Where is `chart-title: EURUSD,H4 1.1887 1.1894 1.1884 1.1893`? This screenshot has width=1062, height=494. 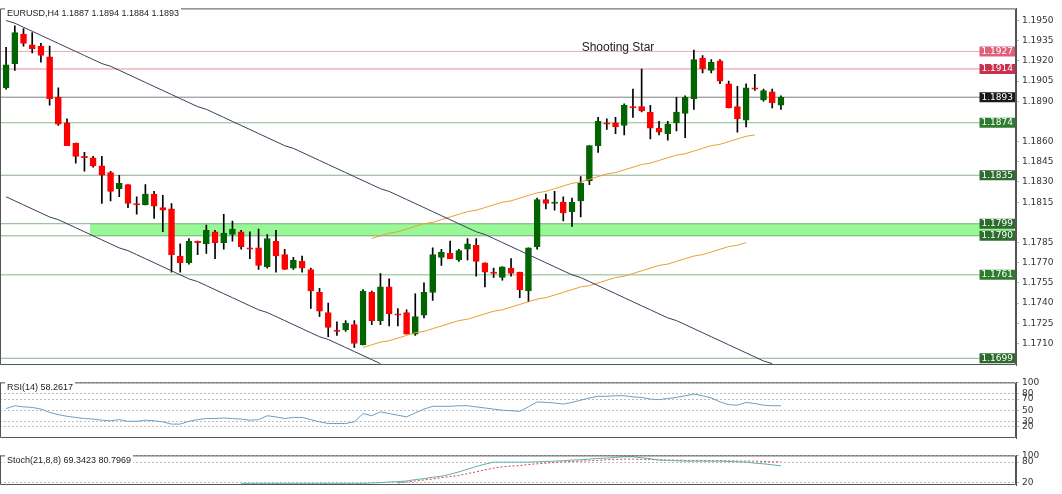
chart-title: EURUSD,H4 1.1887 1.1894 1.1884 1.1893 is located at coordinates (93, 13).